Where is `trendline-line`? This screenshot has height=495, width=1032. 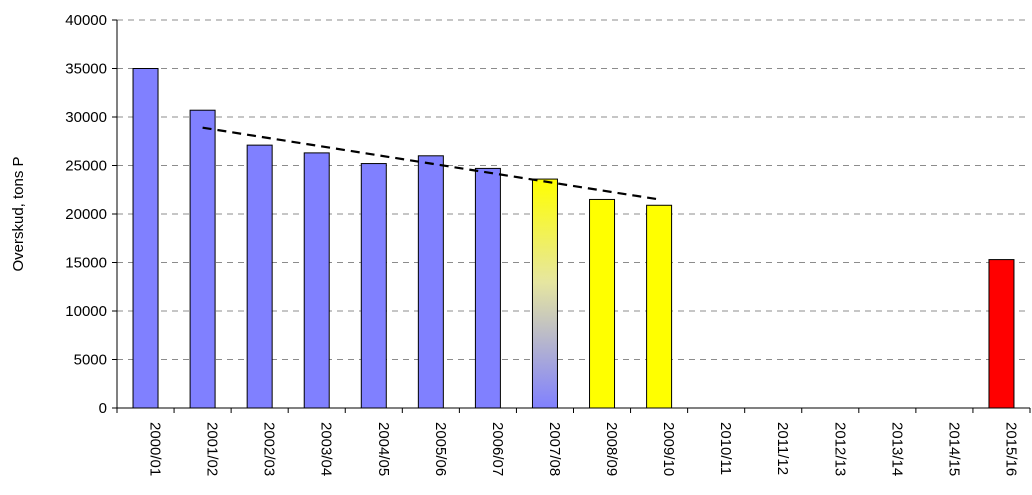
trendline-line is located at coordinates (431, 163).